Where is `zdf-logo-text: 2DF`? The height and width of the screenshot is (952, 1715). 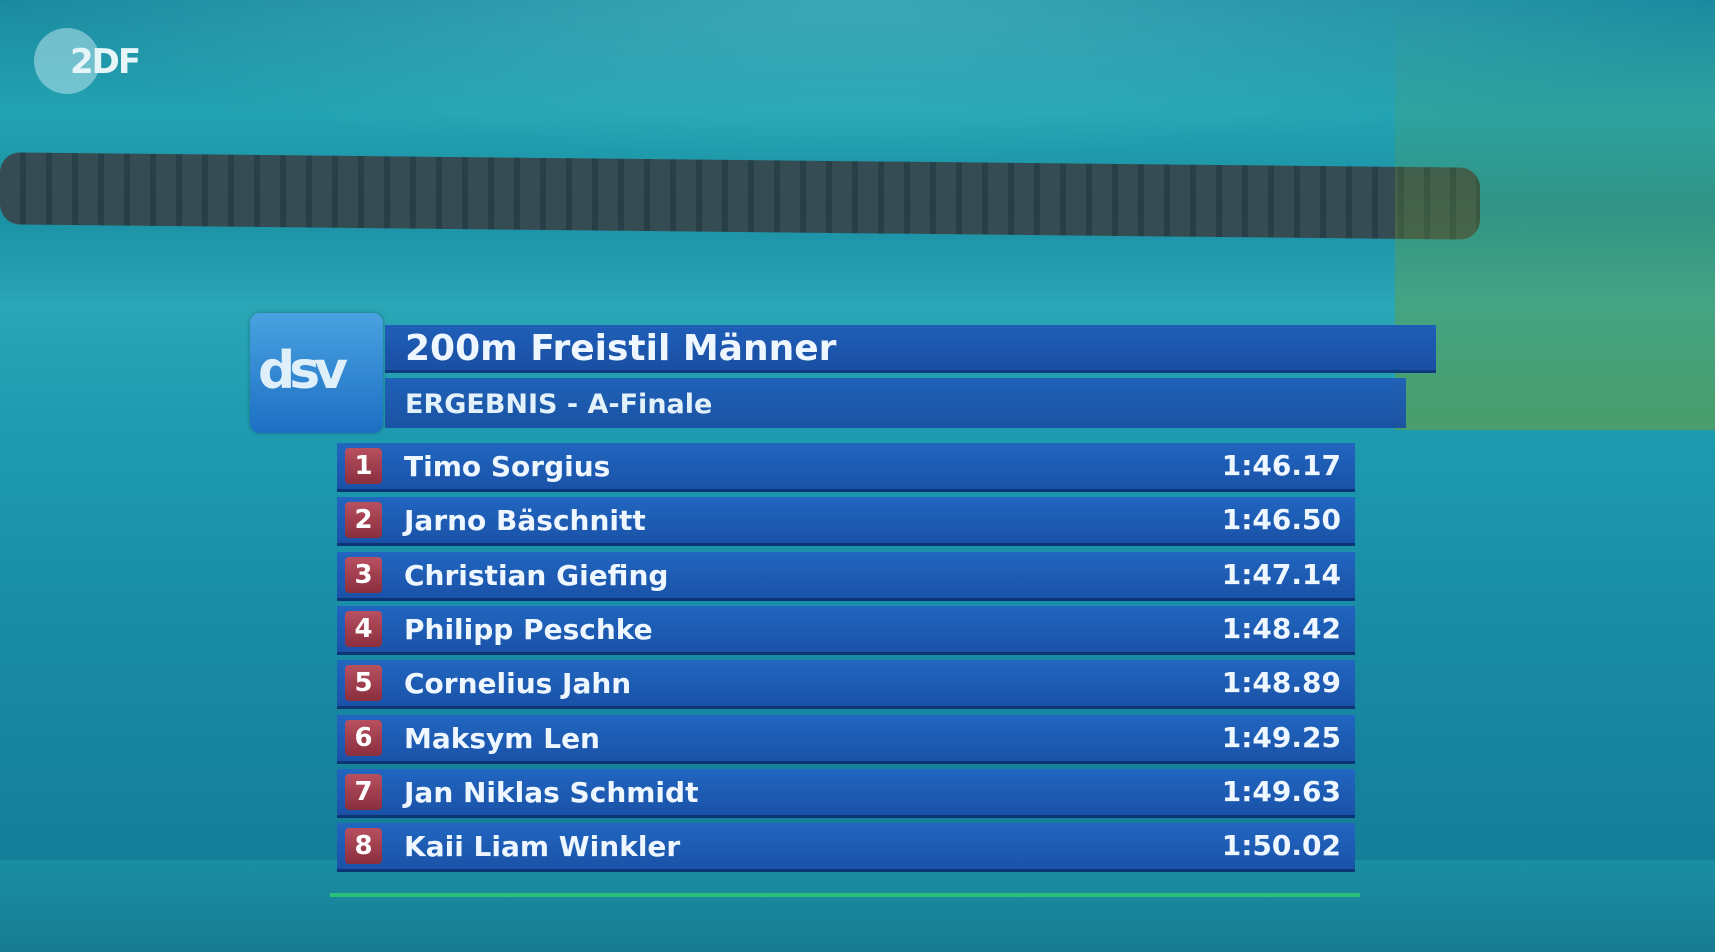
zdf-logo-text: 2DF is located at coordinates (105, 62).